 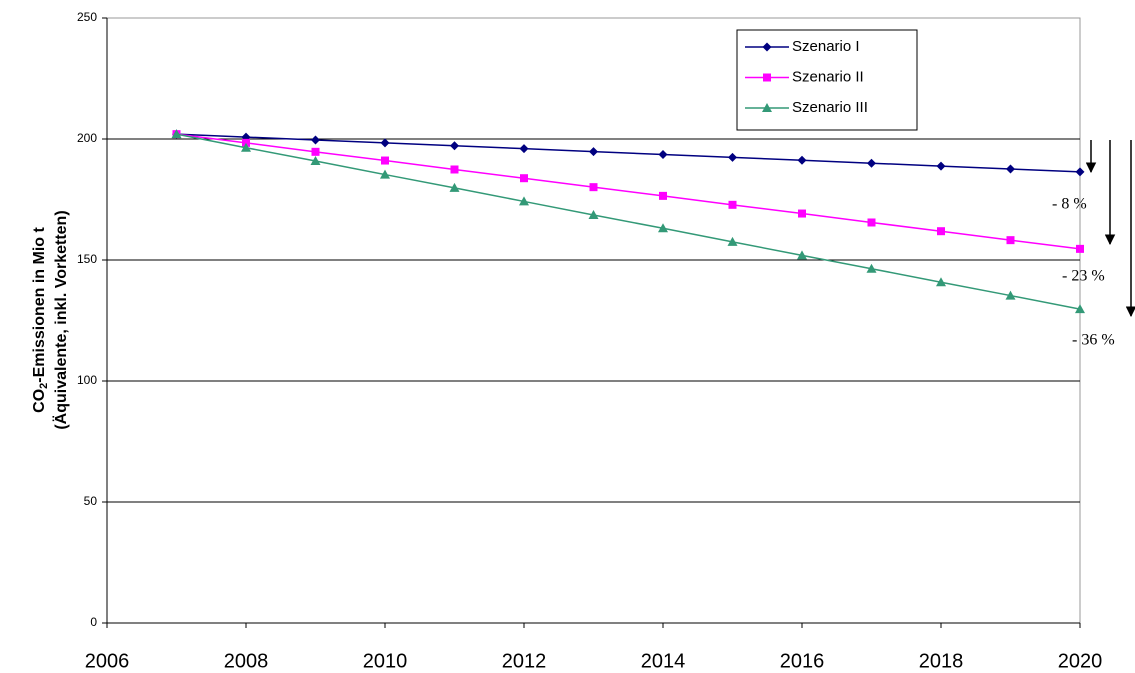 What do you see at coordinates (826, 46) in the screenshot?
I see `legend-label: Szenario I` at bounding box center [826, 46].